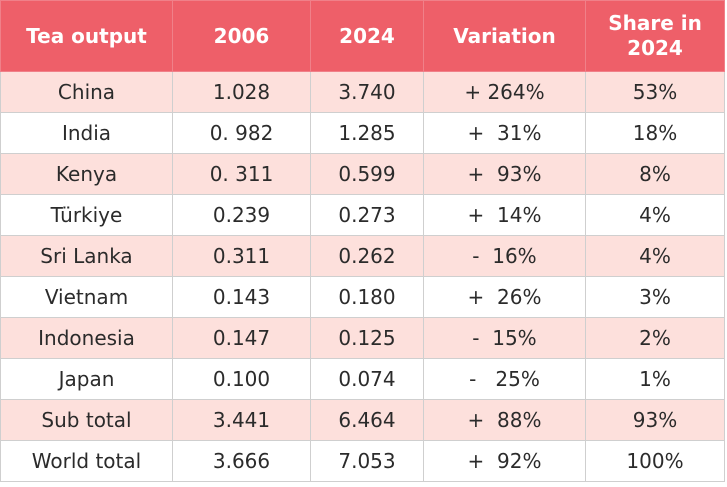  Describe the element at coordinates (367, 256) in the screenshot. I see `cell-2024: 0.262` at that location.